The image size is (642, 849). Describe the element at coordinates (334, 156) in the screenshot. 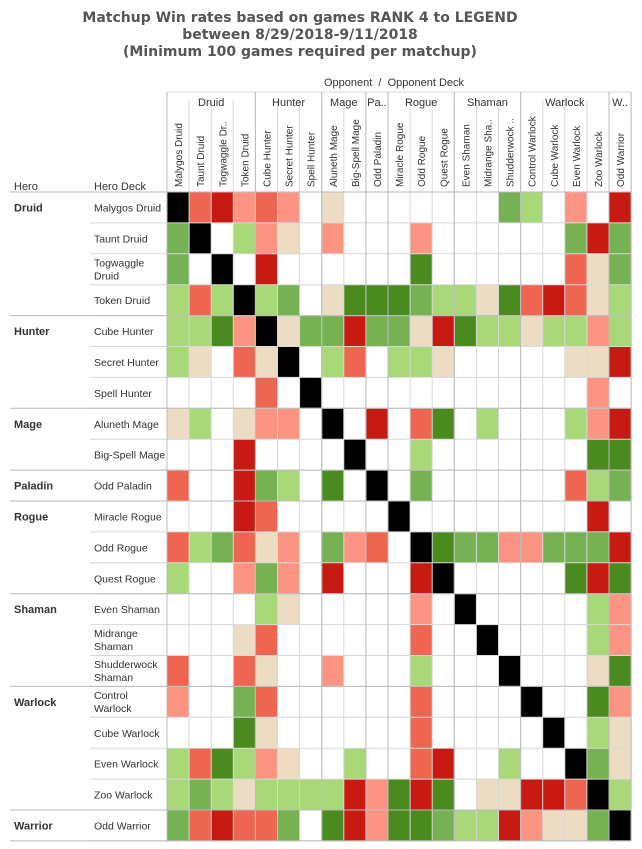

I see `column-deck-label: Aluneth Mage` at that location.